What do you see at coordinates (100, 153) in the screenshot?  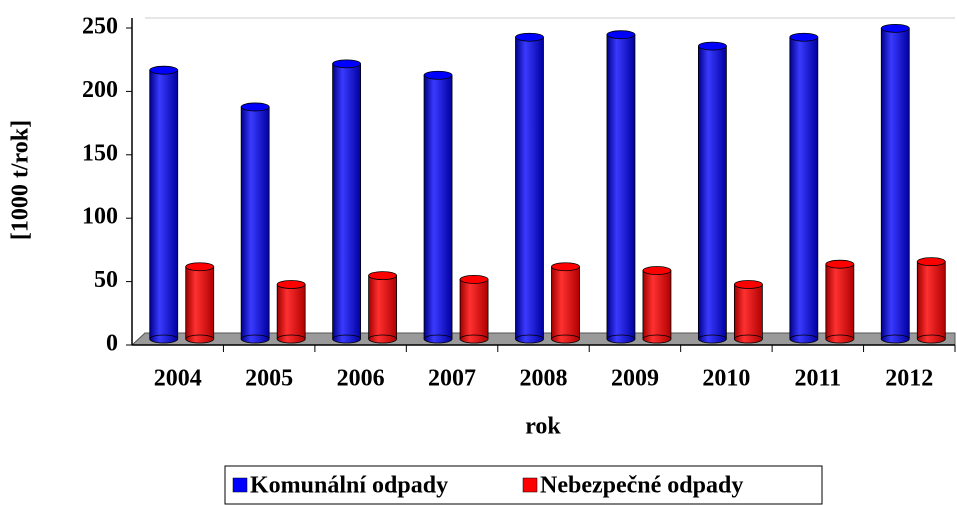 I see `y-tick-label: 150` at bounding box center [100, 153].